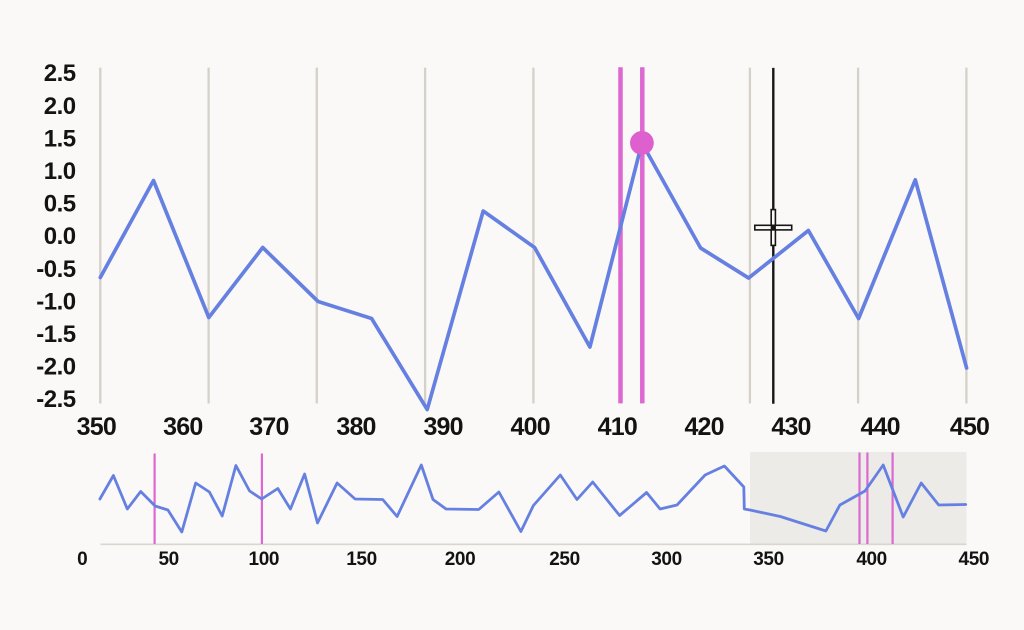  I want to click on svg-text: 380, so click(355, 427).